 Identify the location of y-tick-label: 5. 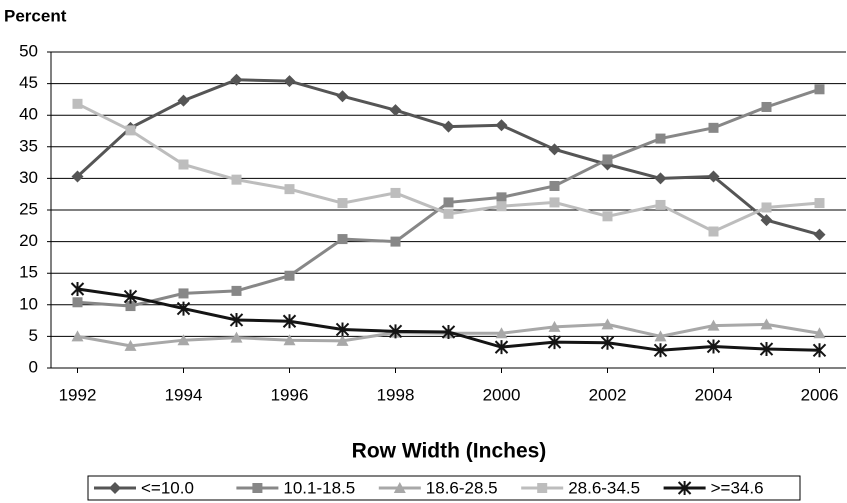
(33, 335).